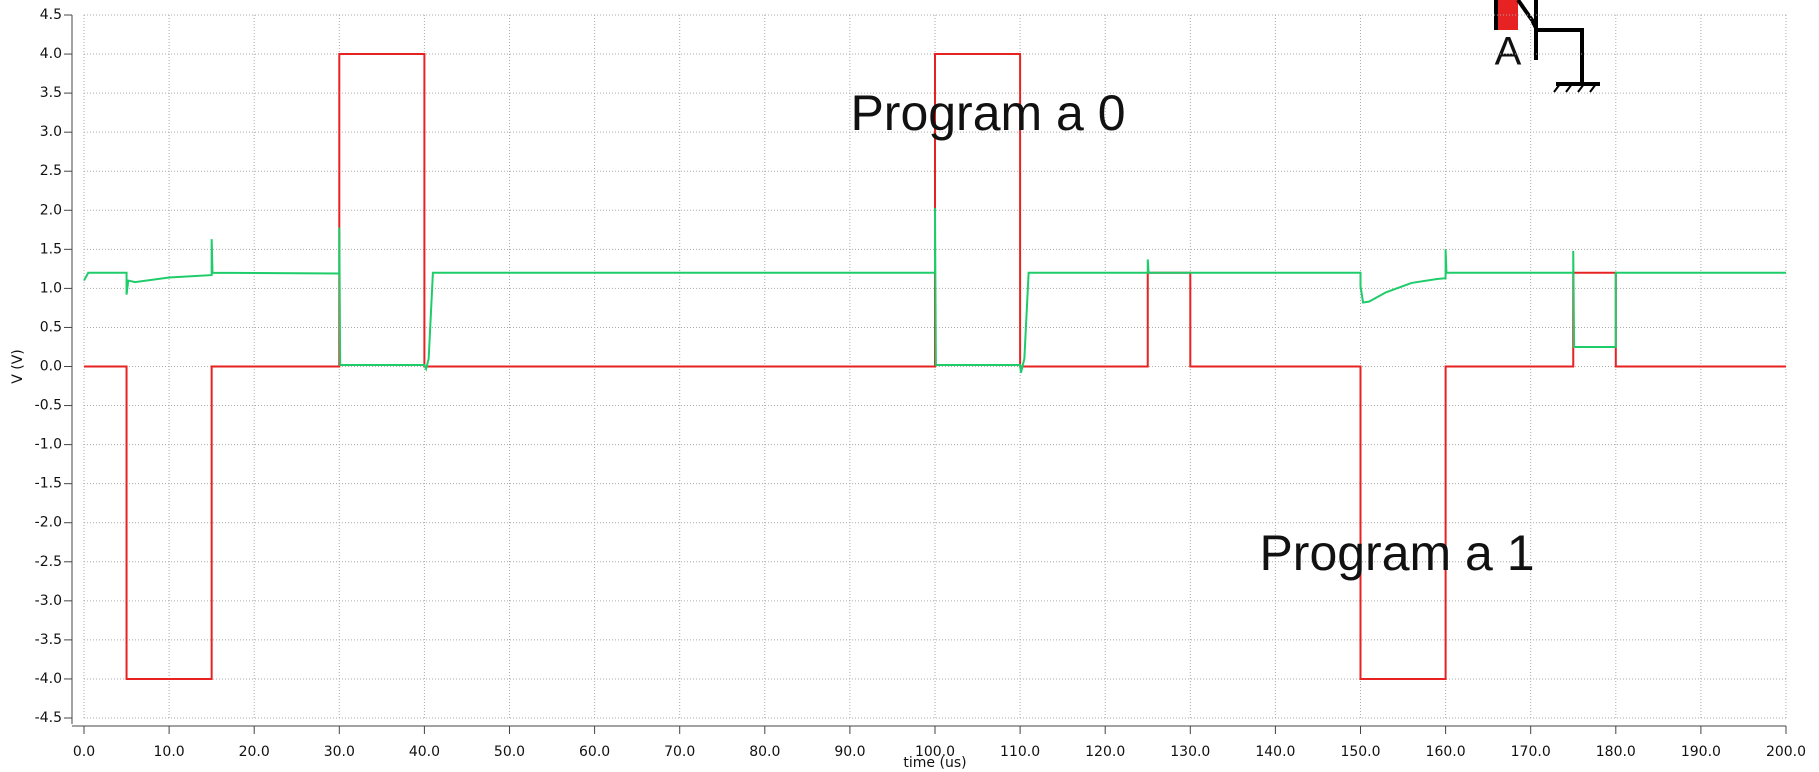 The height and width of the screenshot is (772, 1819). Describe the element at coordinates (48, 484) in the screenshot. I see `y-tick-label: -1.5` at that location.